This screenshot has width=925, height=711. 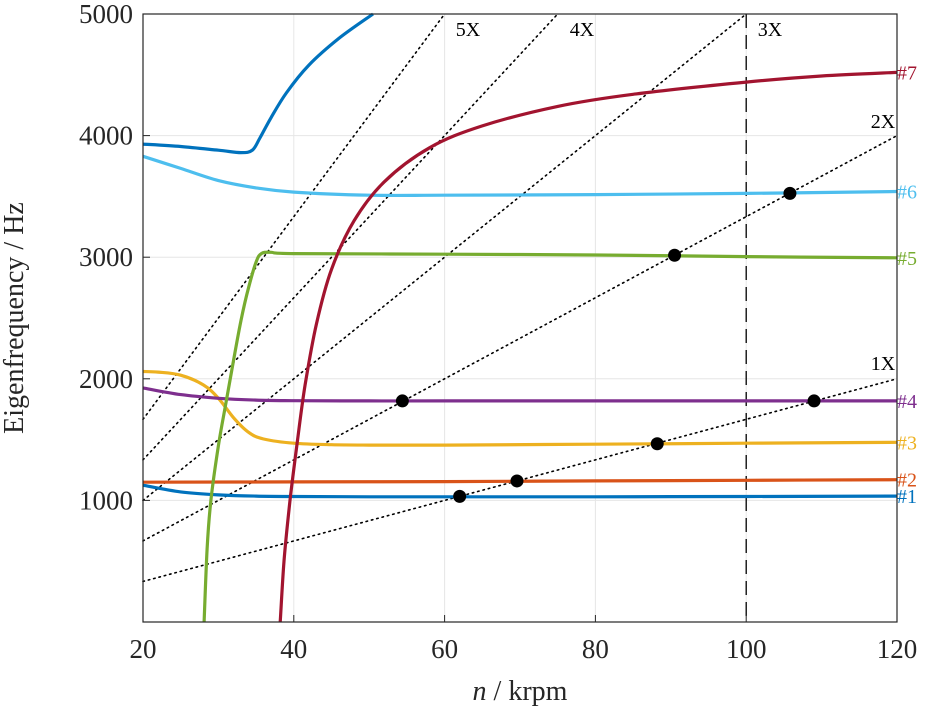 What do you see at coordinates (907, 497) in the screenshot?
I see `mode-label-1: #1` at bounding box center [907, 497].